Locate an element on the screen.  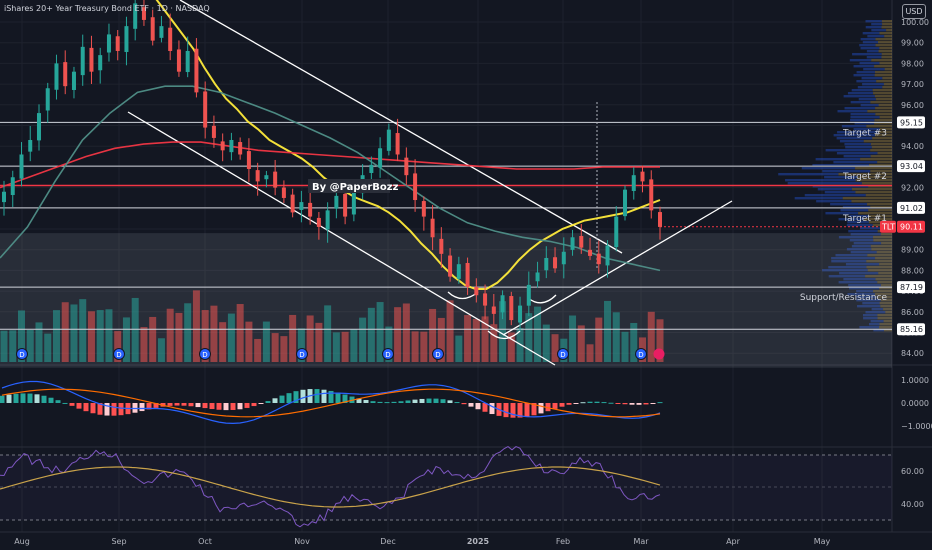
rsi-line is located at coordinates (330, 487).